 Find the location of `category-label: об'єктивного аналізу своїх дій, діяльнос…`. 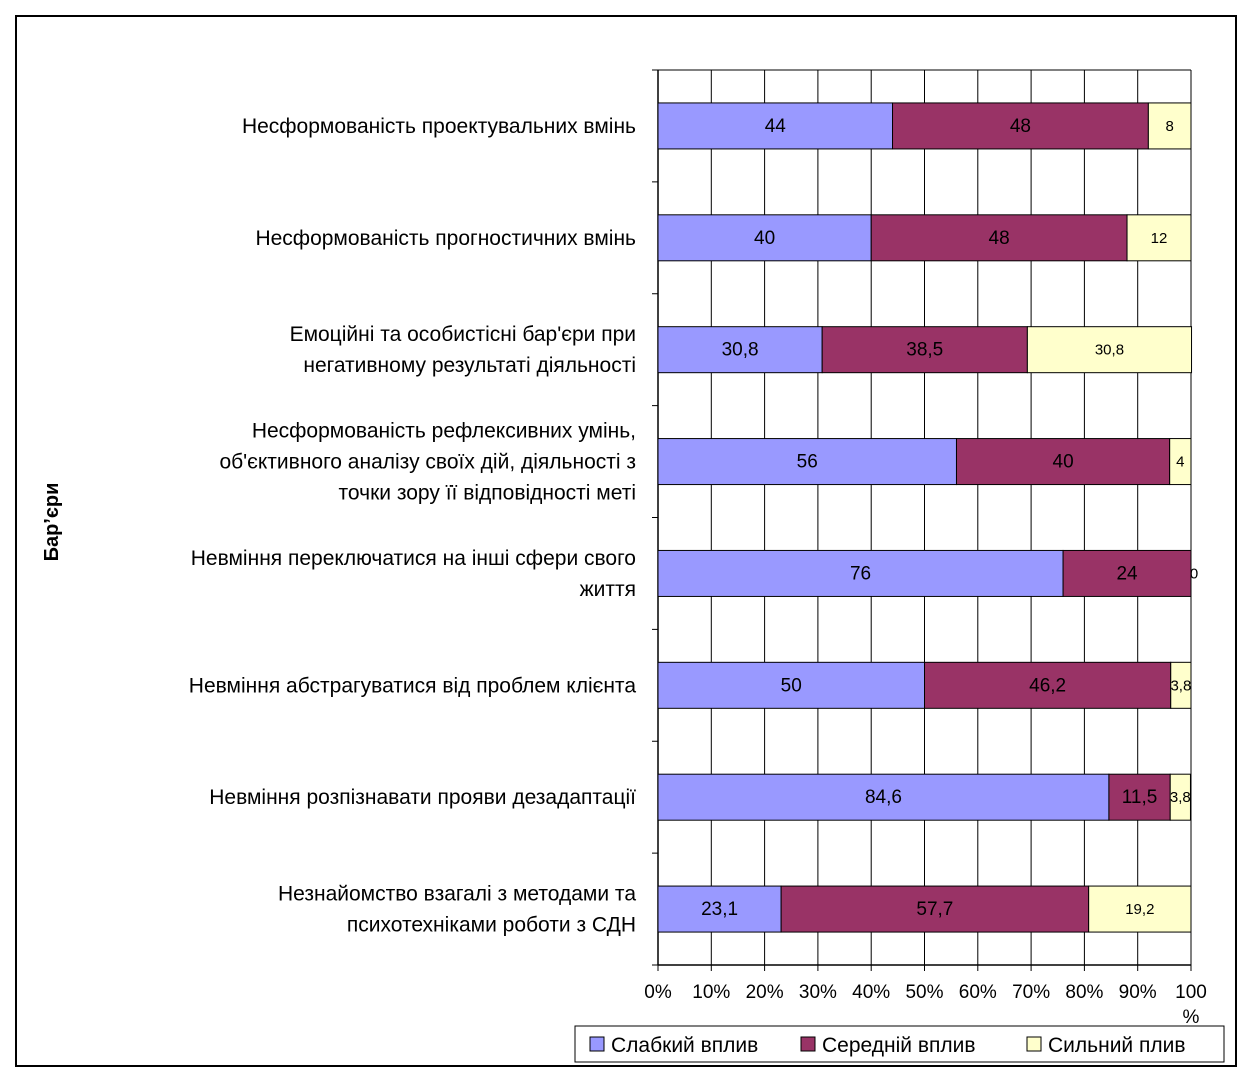

category-label: об'єктивного аналізу своїх дій, діяльнос… is located at coordinates (427, 462).